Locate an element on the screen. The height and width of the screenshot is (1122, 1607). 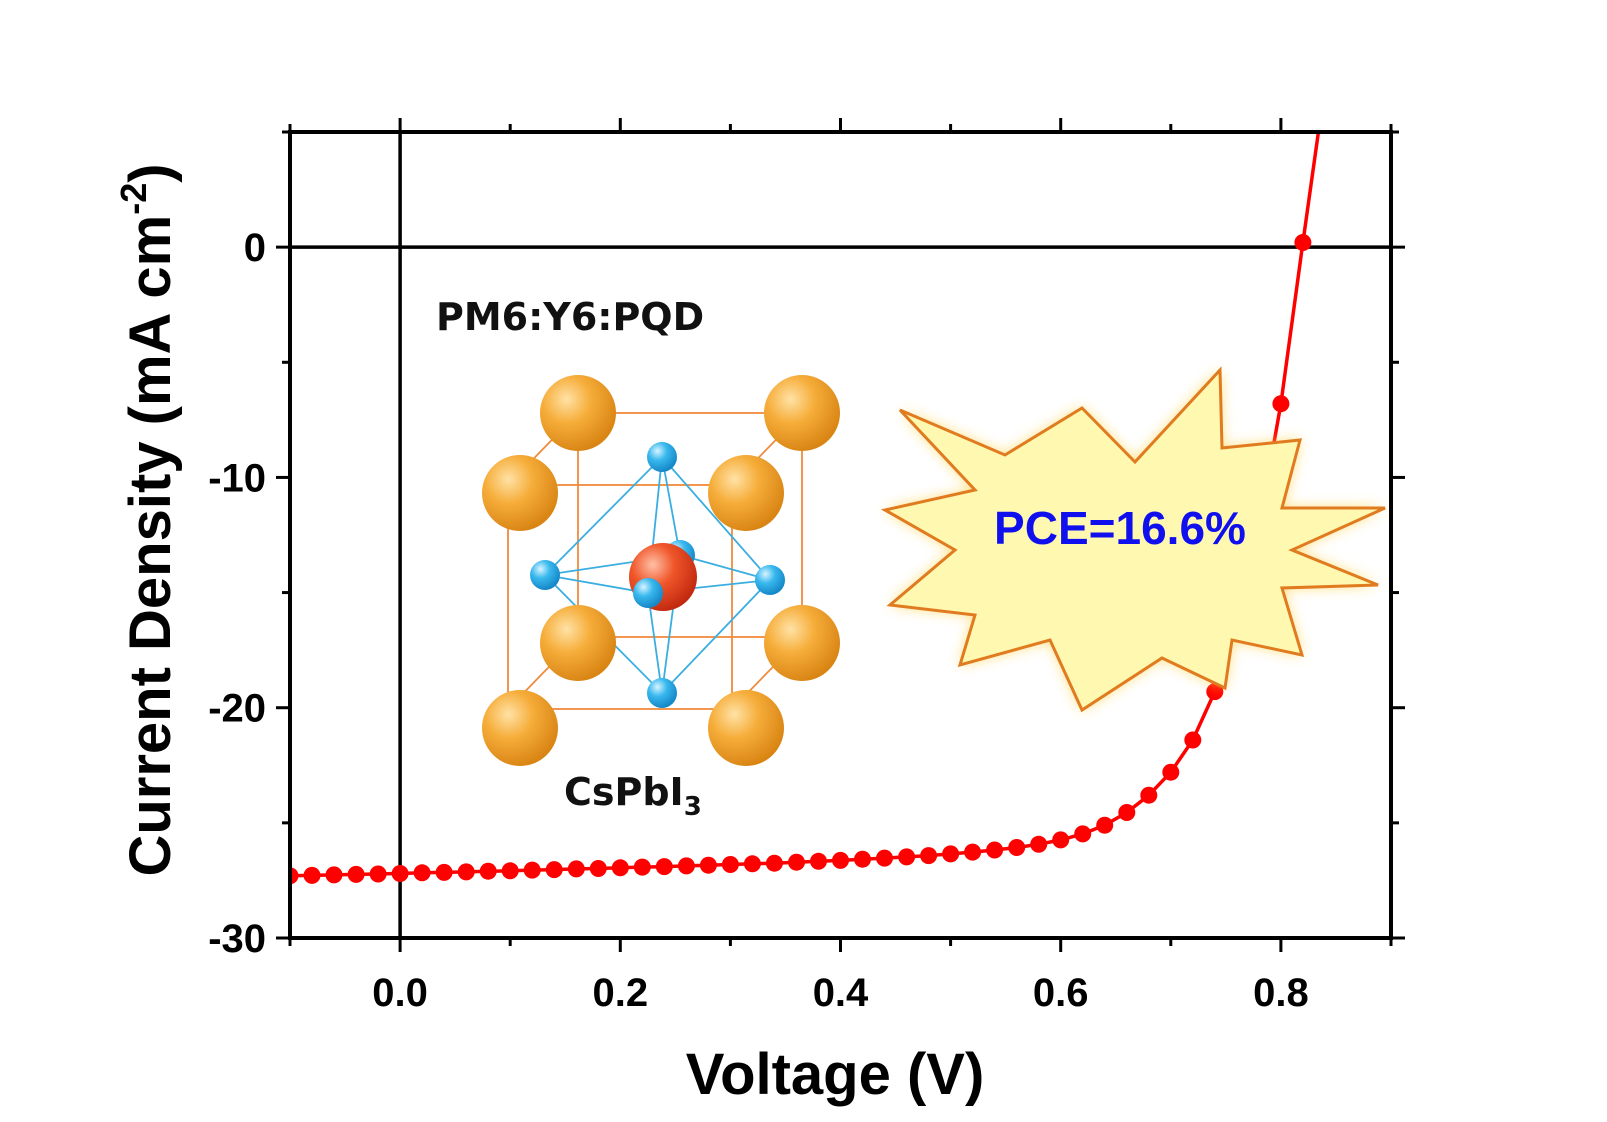
y-axis-title-sup: -2 is located at coordinates (133, 199).